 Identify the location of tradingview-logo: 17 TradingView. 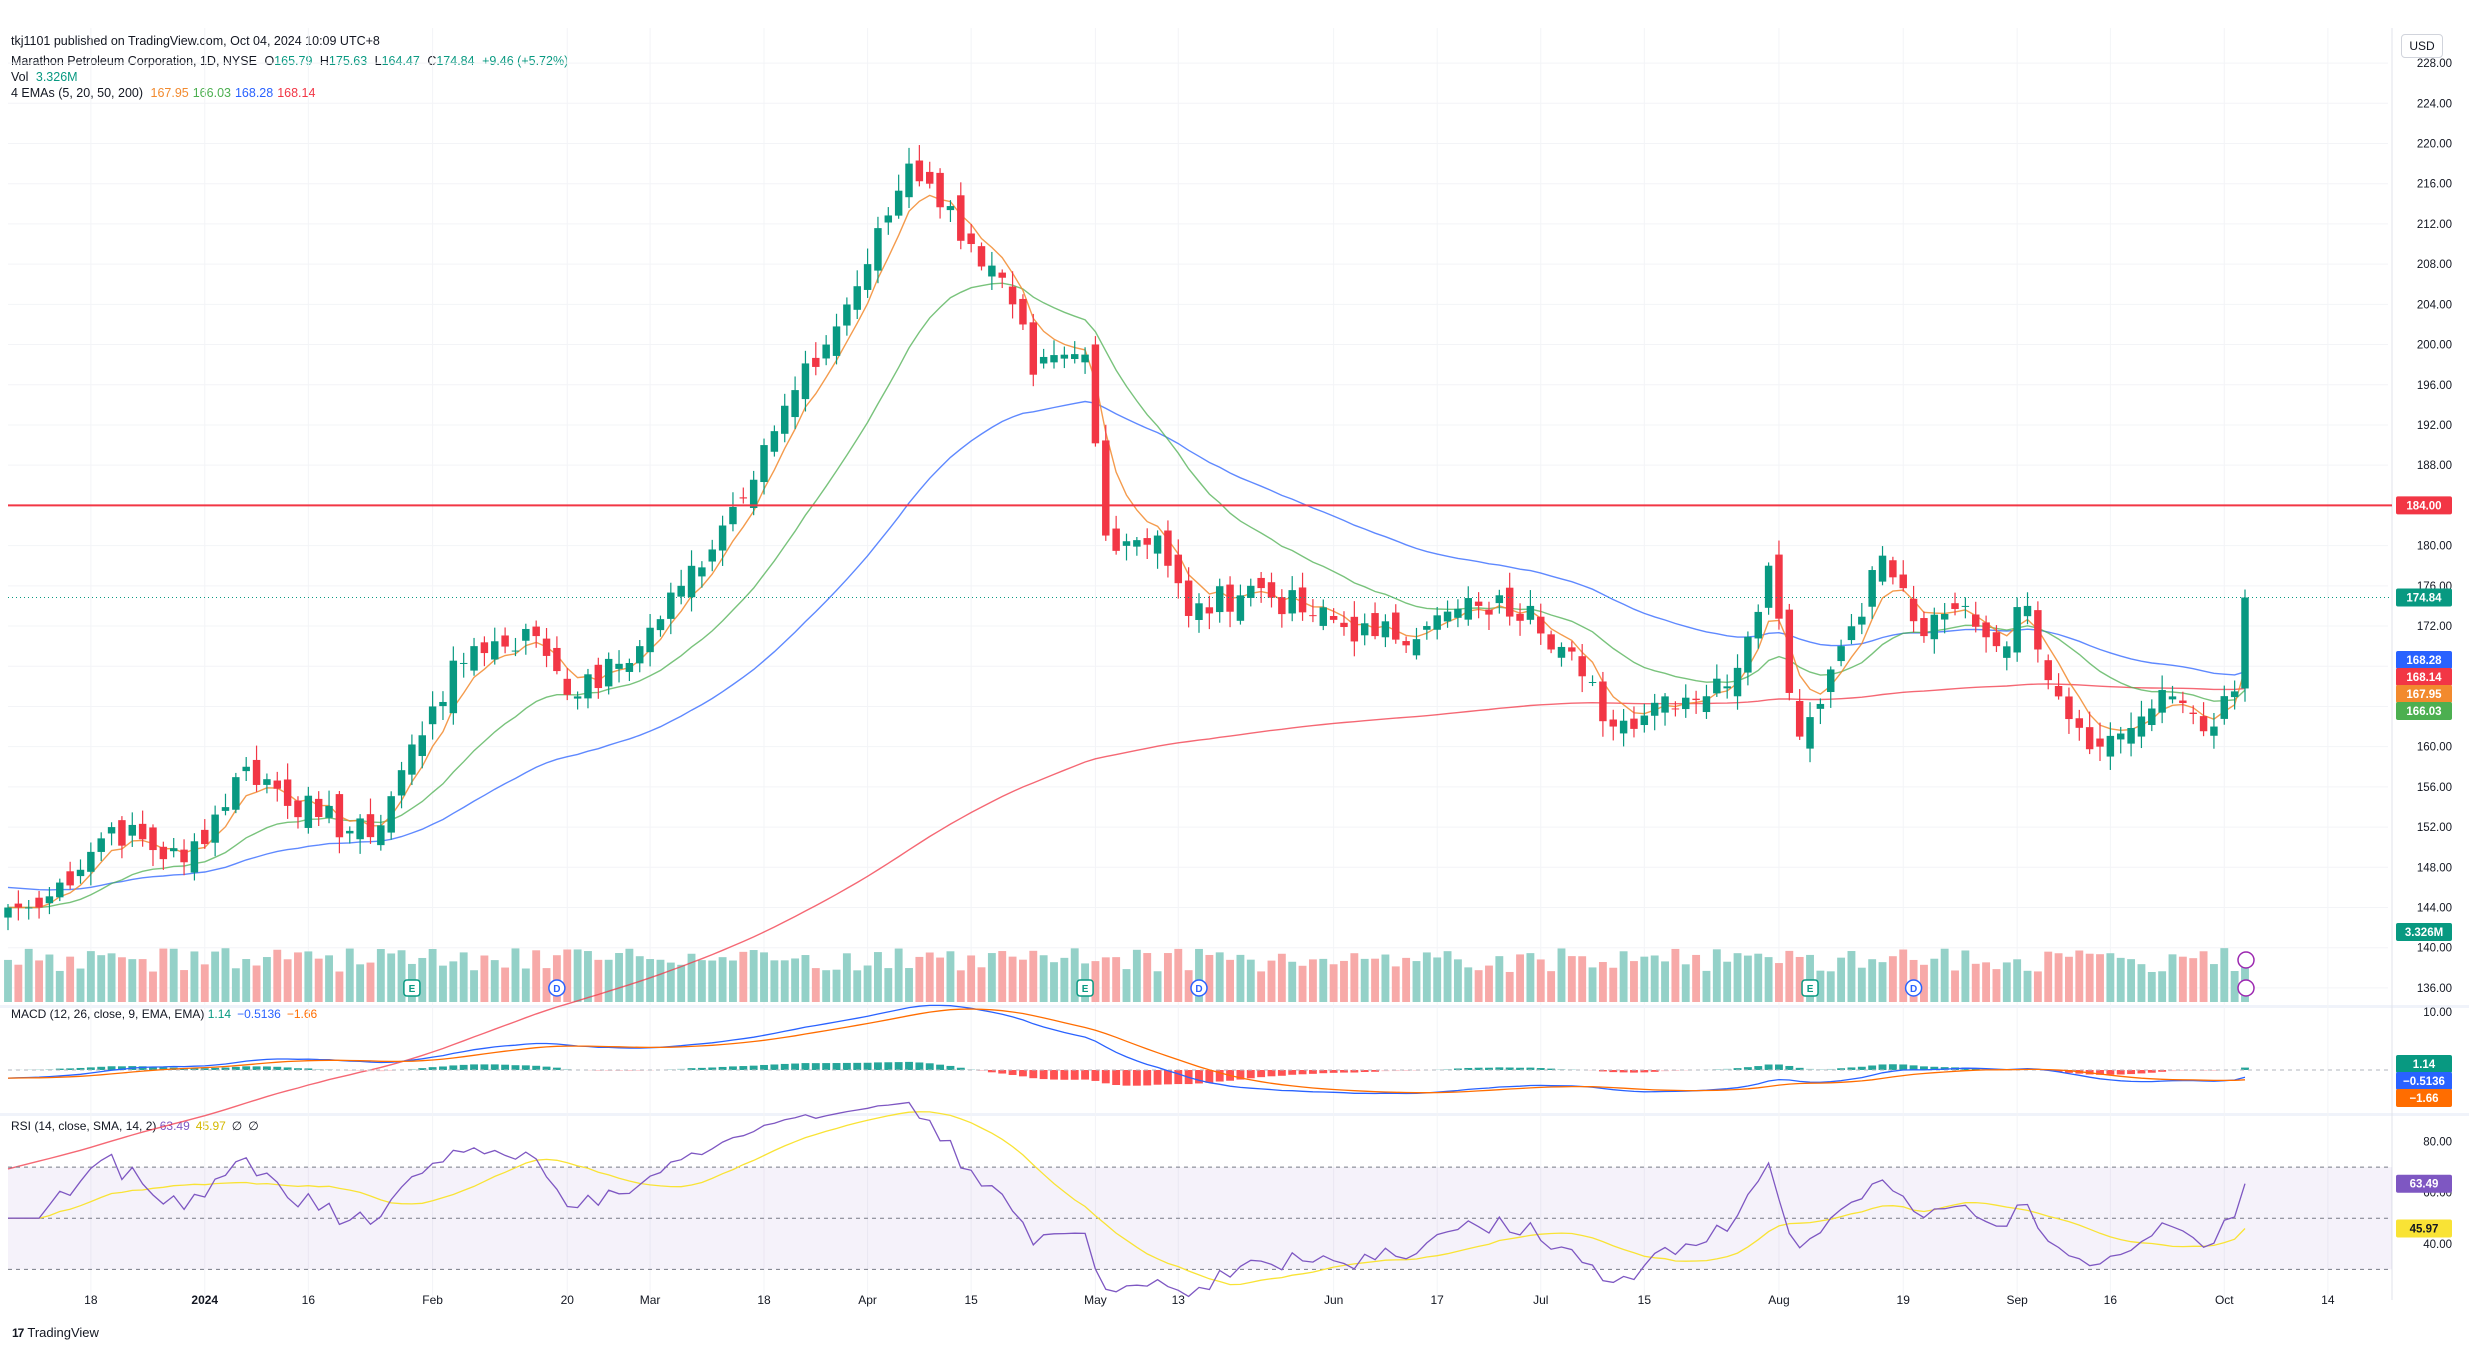
(55, 1332).